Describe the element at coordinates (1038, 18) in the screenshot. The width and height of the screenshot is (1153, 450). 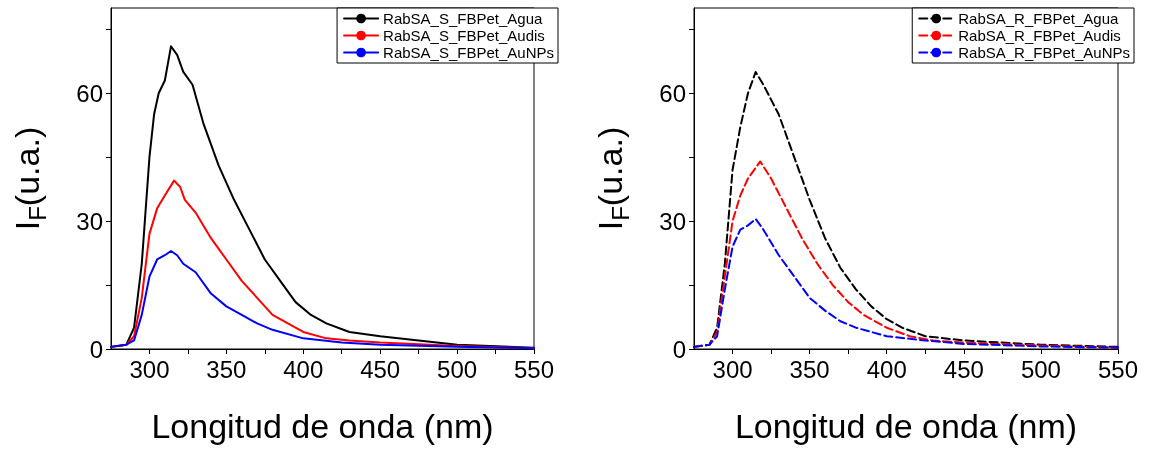
I see `legend-label: RabSA_R_FBPet_Agua` at that location.